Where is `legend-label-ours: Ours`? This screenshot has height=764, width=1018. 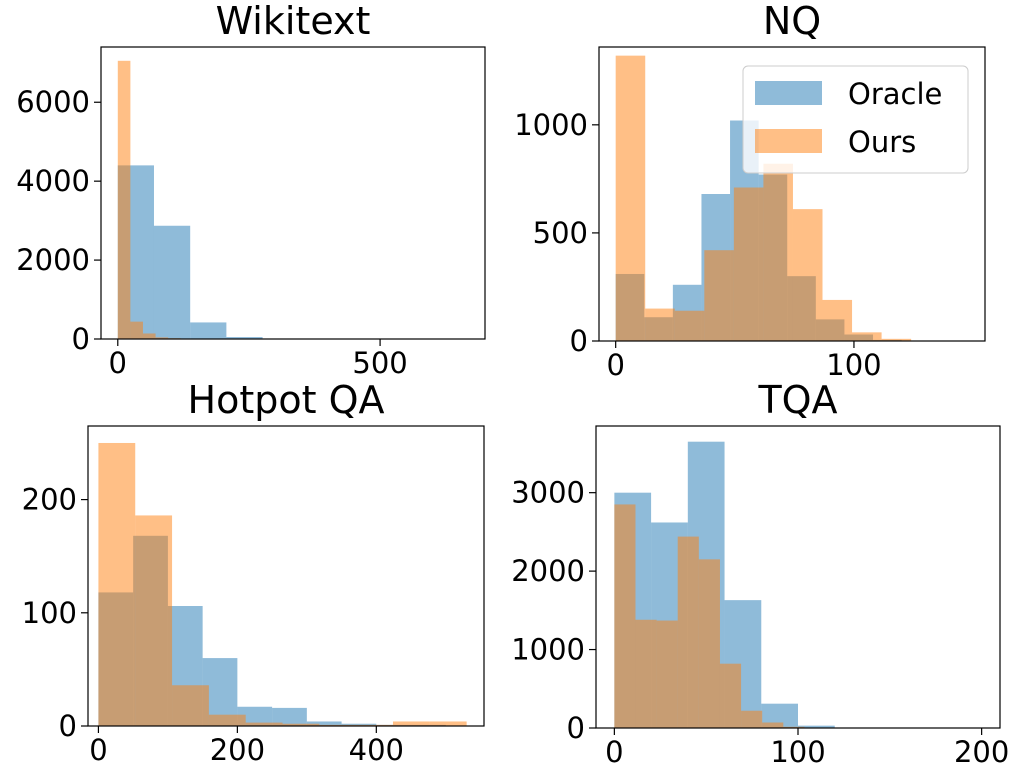
legend-label-ours: Ours is located at coordinates (882, 142).